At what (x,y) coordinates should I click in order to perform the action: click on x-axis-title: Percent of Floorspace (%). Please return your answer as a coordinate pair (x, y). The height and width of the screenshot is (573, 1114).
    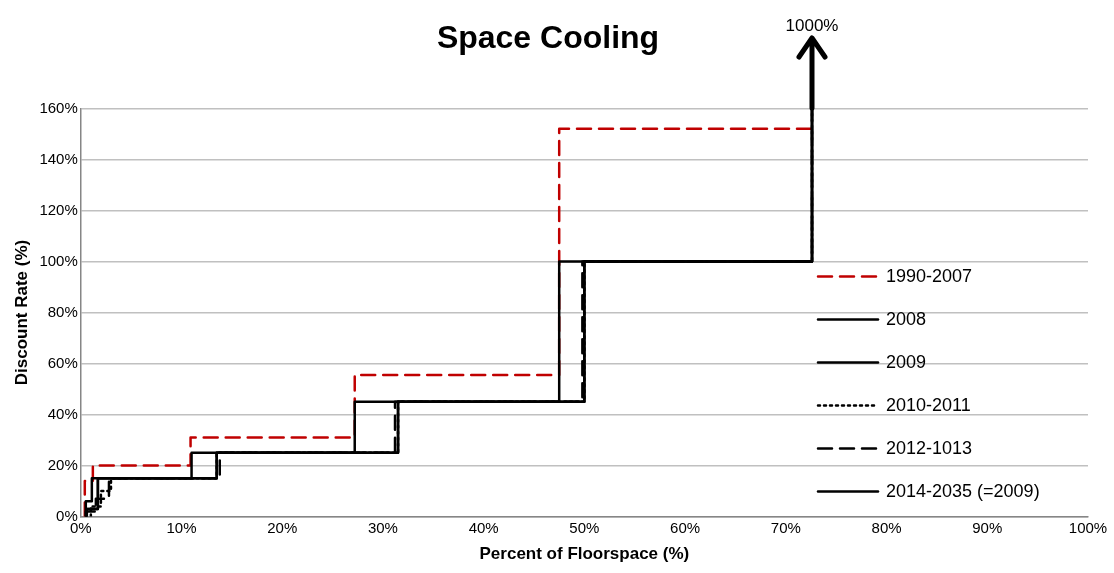
    Looking at the image, I should click on (584, 554).